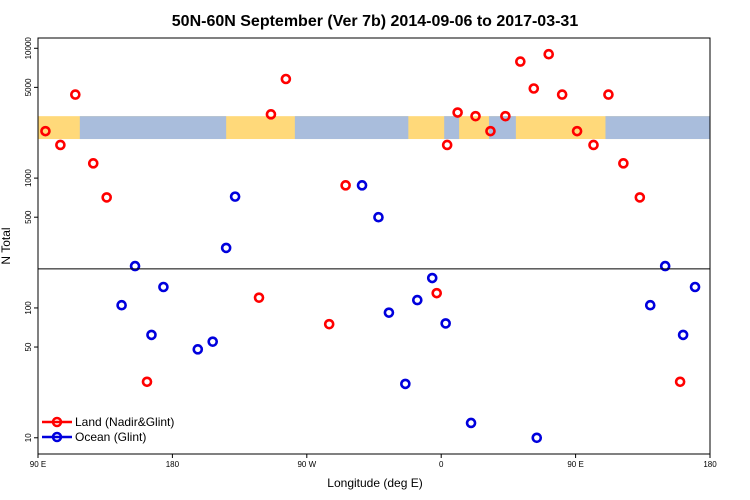  Describe the element at coordinates (57, 422) in the screenshot. I see `legend-land-marker` at that location.